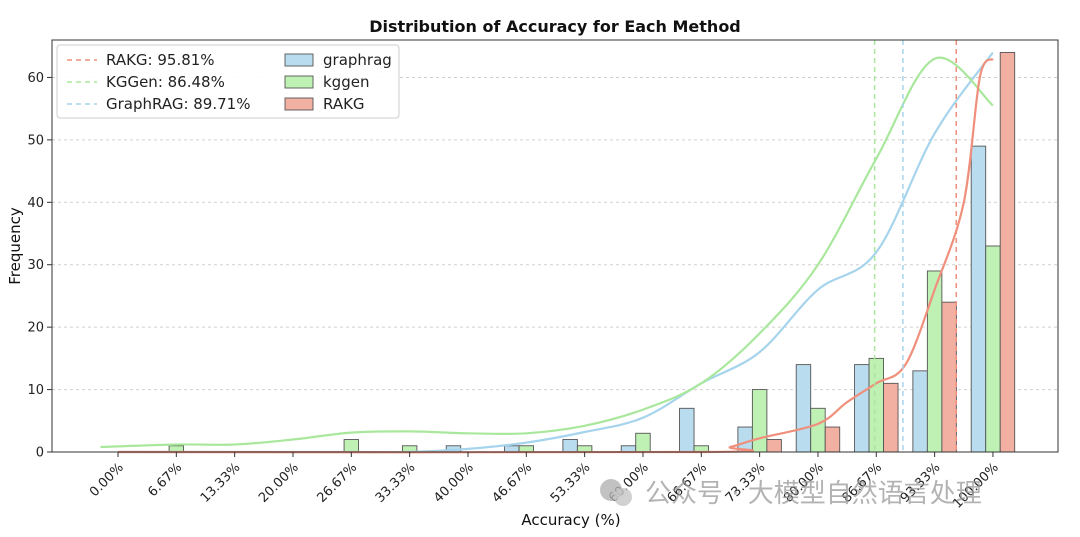  Describe the element at coordinates (40, 453) in the screenshot. I see `y-tick-label: 0` at that location.